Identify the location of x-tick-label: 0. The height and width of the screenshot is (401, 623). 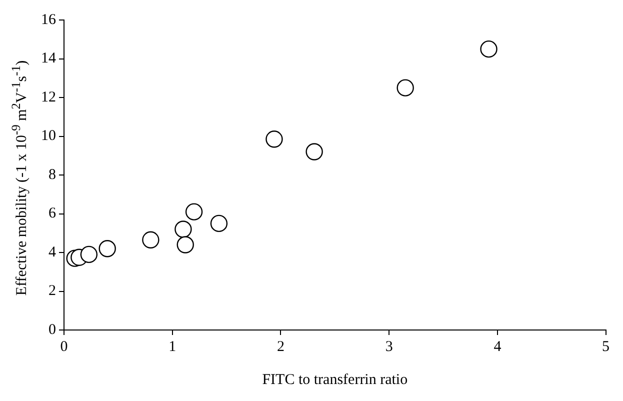
(64, 346).